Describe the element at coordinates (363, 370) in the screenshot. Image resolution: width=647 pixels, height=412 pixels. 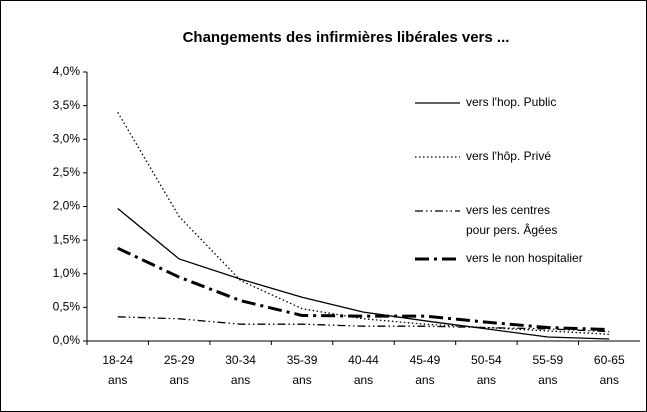
I see `x-tick-label: 40-44 ans` at that location.